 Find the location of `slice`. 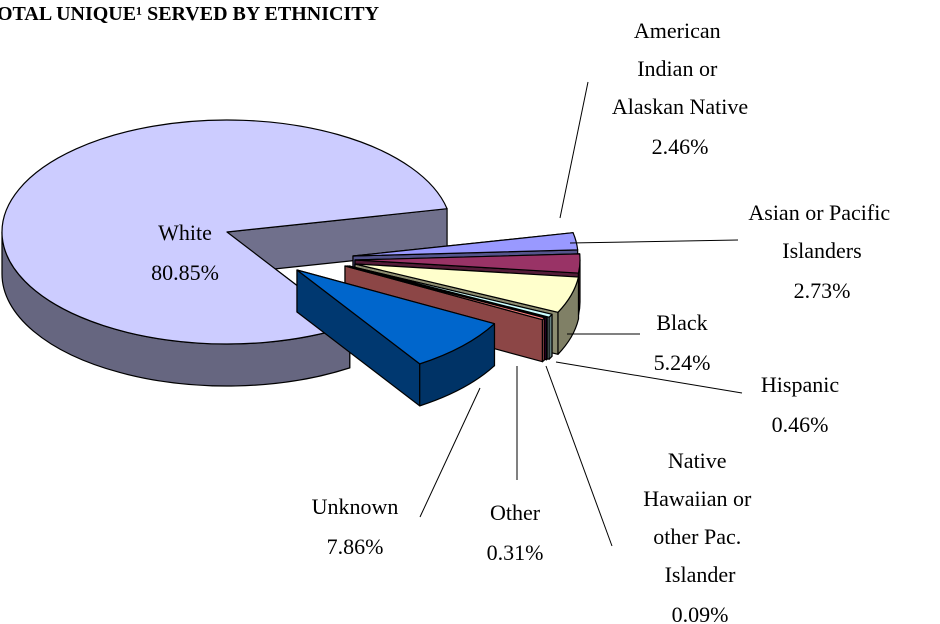

slice is located at coordinates (396, 338).